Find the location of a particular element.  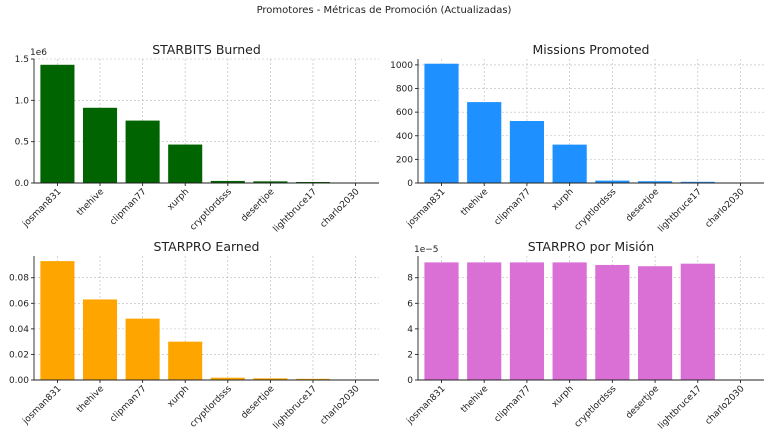

y-tick-label: 0.06 is located at coordinates (19, 304).